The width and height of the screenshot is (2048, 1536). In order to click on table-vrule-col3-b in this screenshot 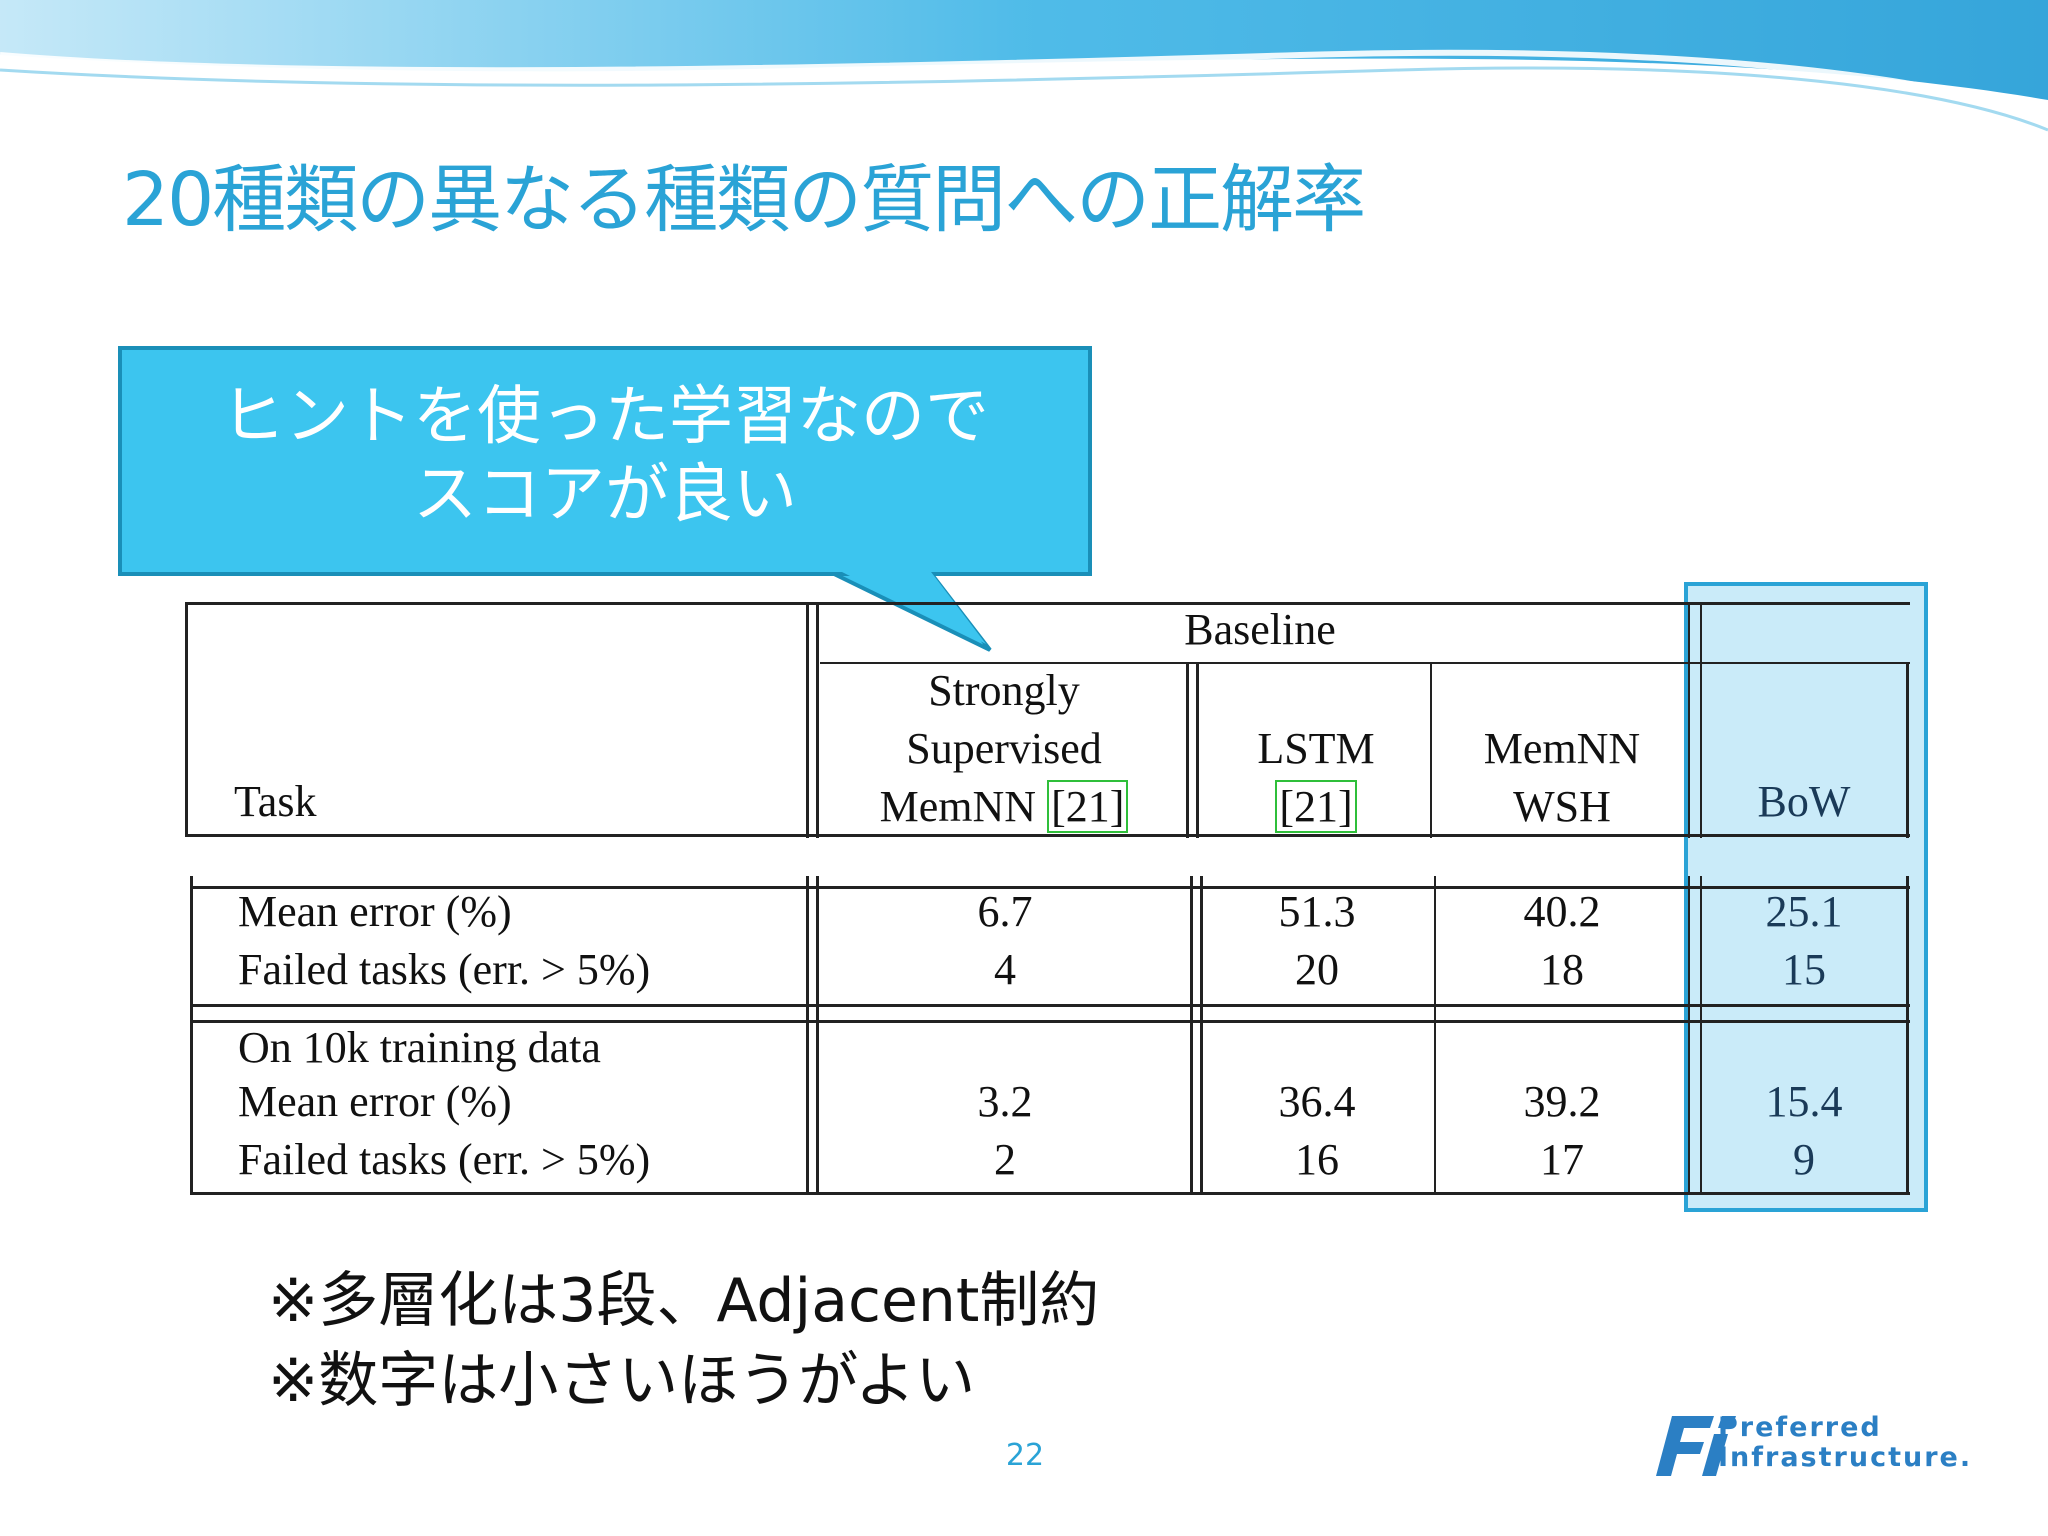, I will do `click(1701, 720)`.